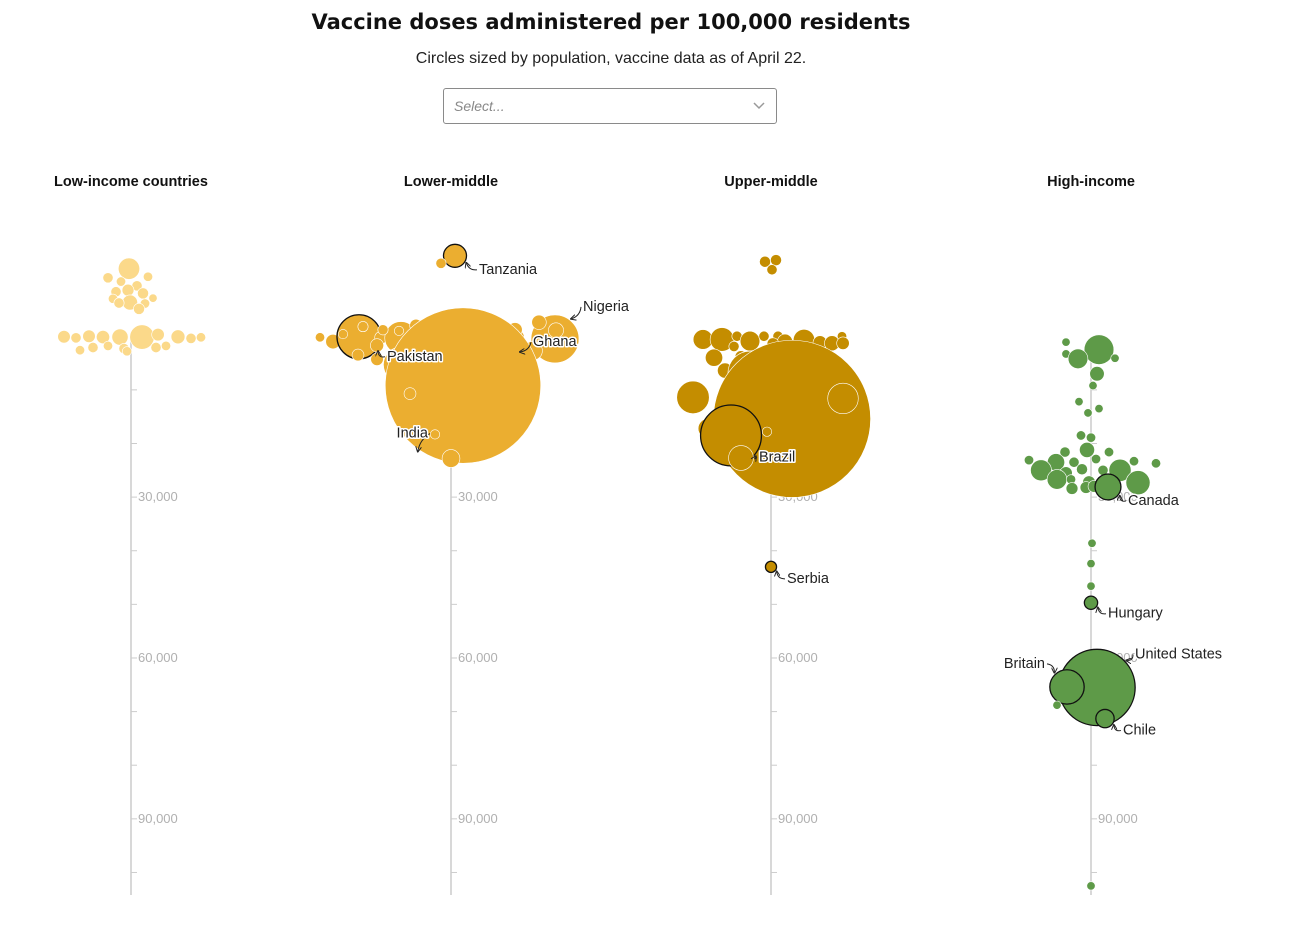 This screenshot has height=932, width=1308. Describe the element at coordinates (1091, 603) in the screenshot. I see `country-circle-hungary` at that location.